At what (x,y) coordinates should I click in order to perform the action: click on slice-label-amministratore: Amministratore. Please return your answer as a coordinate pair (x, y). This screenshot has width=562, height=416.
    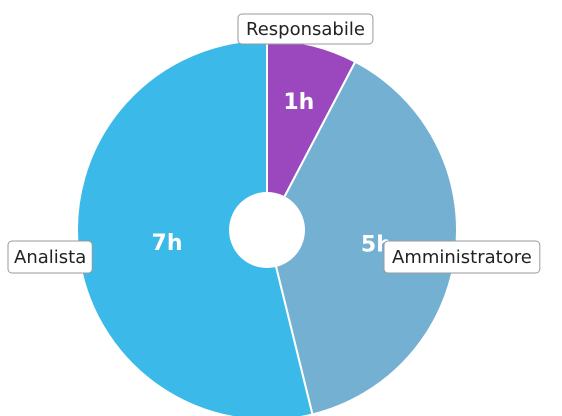
    Looking at the image, I should click on (462, 257).